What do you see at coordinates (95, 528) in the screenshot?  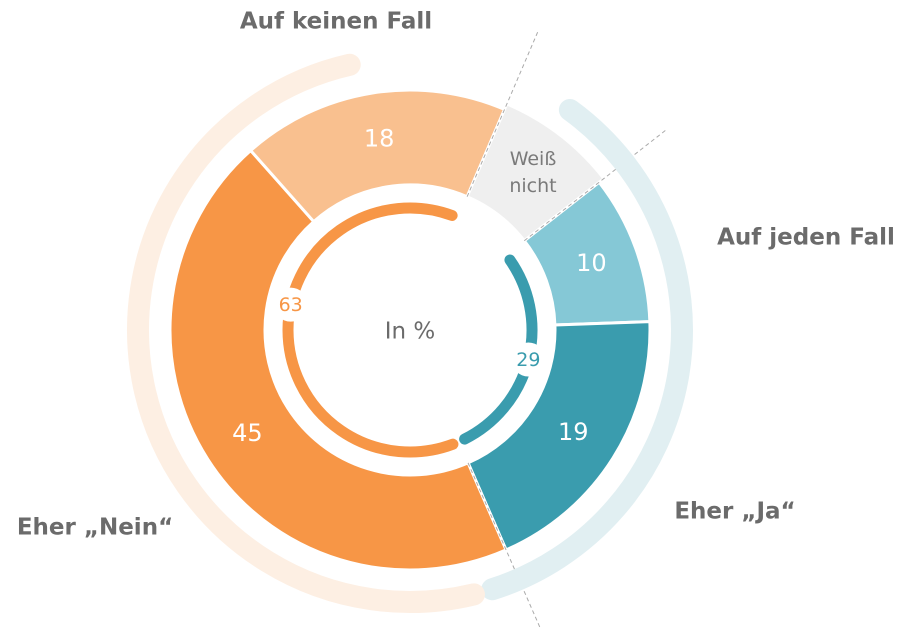 I see `category-label: Eher „Nein“` at bounding box center [95, 528].